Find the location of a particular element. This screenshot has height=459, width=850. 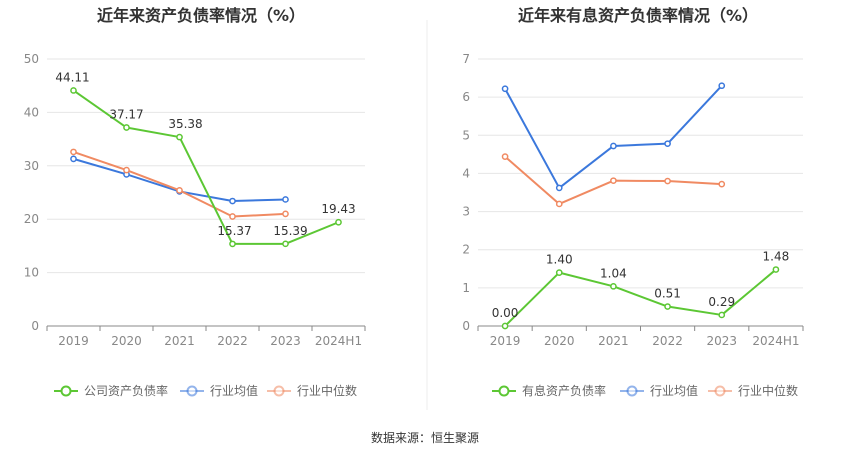

legend-label: 公司资产负债率 is located at coordinates (126, 390).